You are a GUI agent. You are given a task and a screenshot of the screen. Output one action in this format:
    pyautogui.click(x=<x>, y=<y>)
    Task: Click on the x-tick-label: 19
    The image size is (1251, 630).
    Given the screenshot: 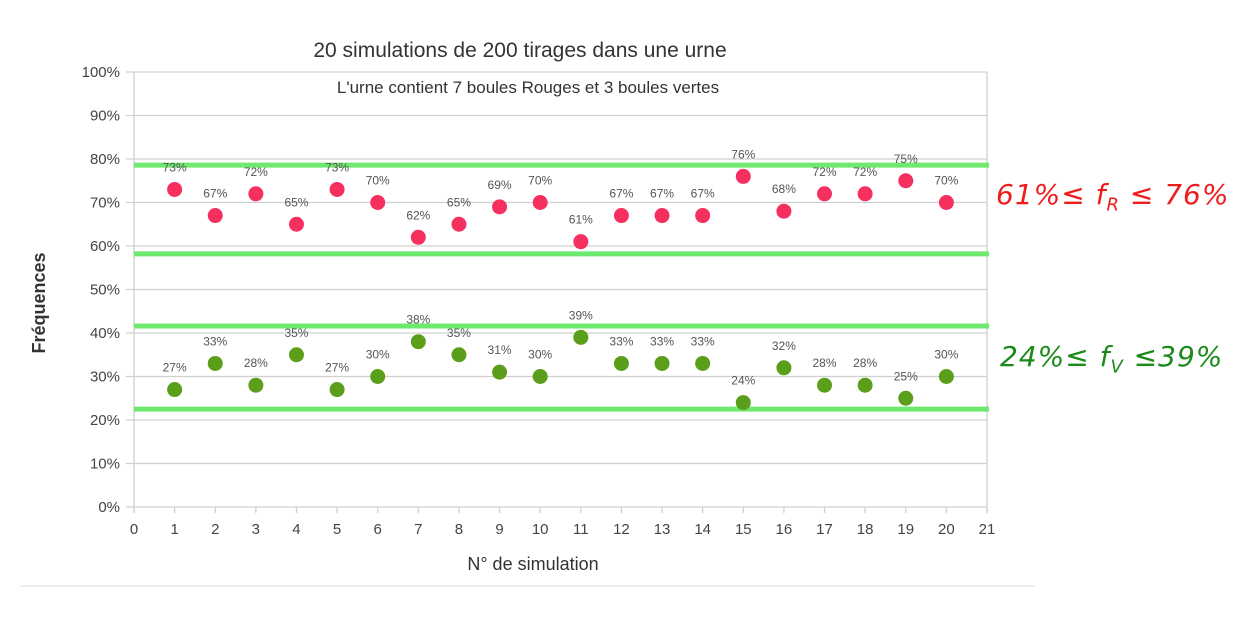 What is the action you would take?
    pyautogui.click(x=905, y=529)
    